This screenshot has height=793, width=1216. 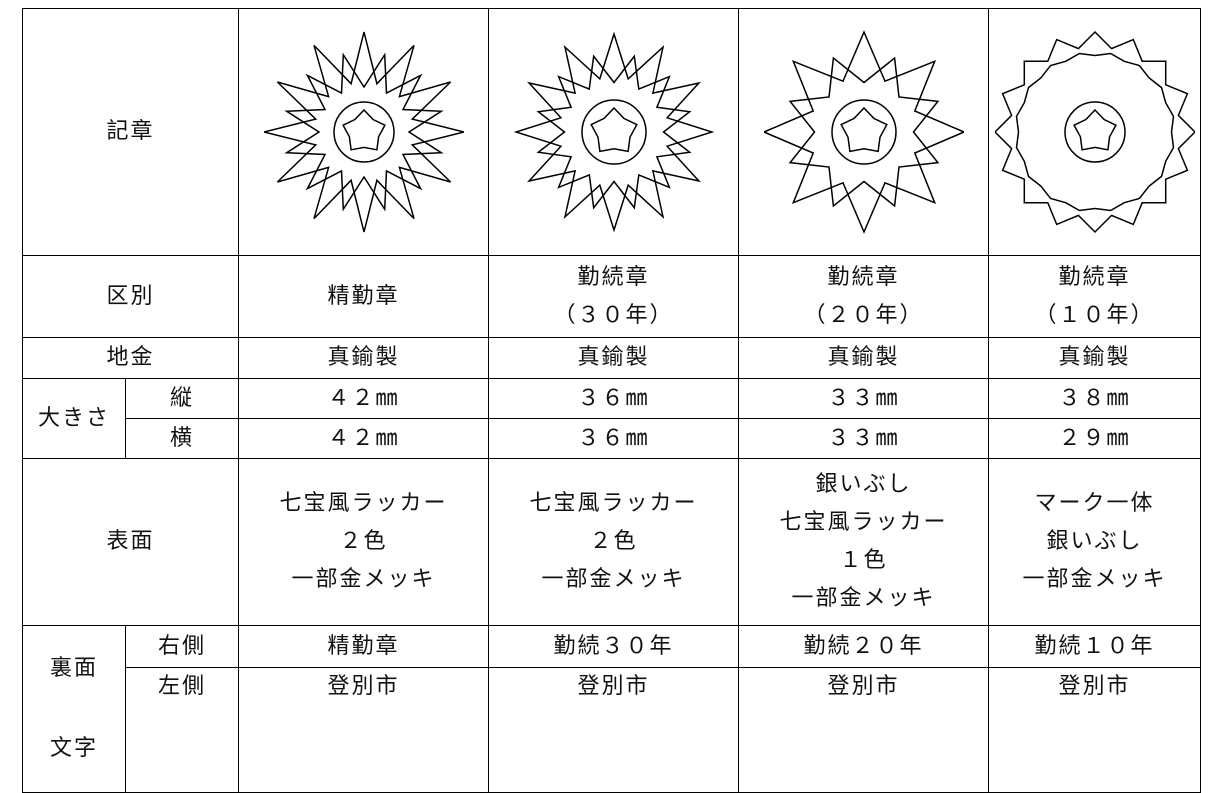 I want to click on cell-text: 記章, so click(x=130, y=131).